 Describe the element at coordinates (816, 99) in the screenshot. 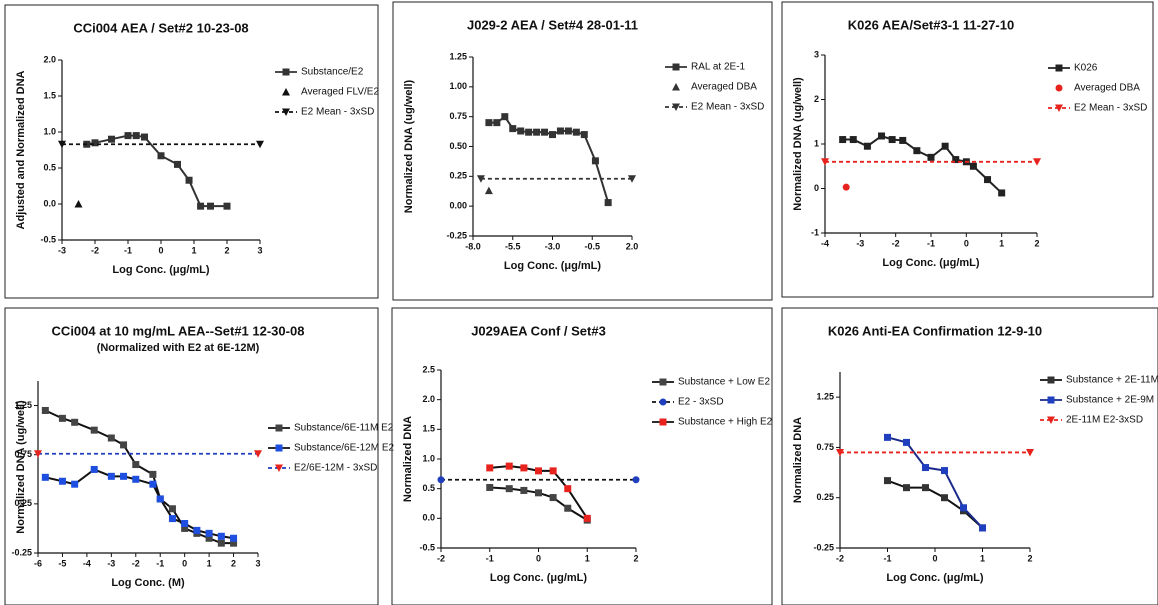

I see `y-tick-label: 2` at that location.